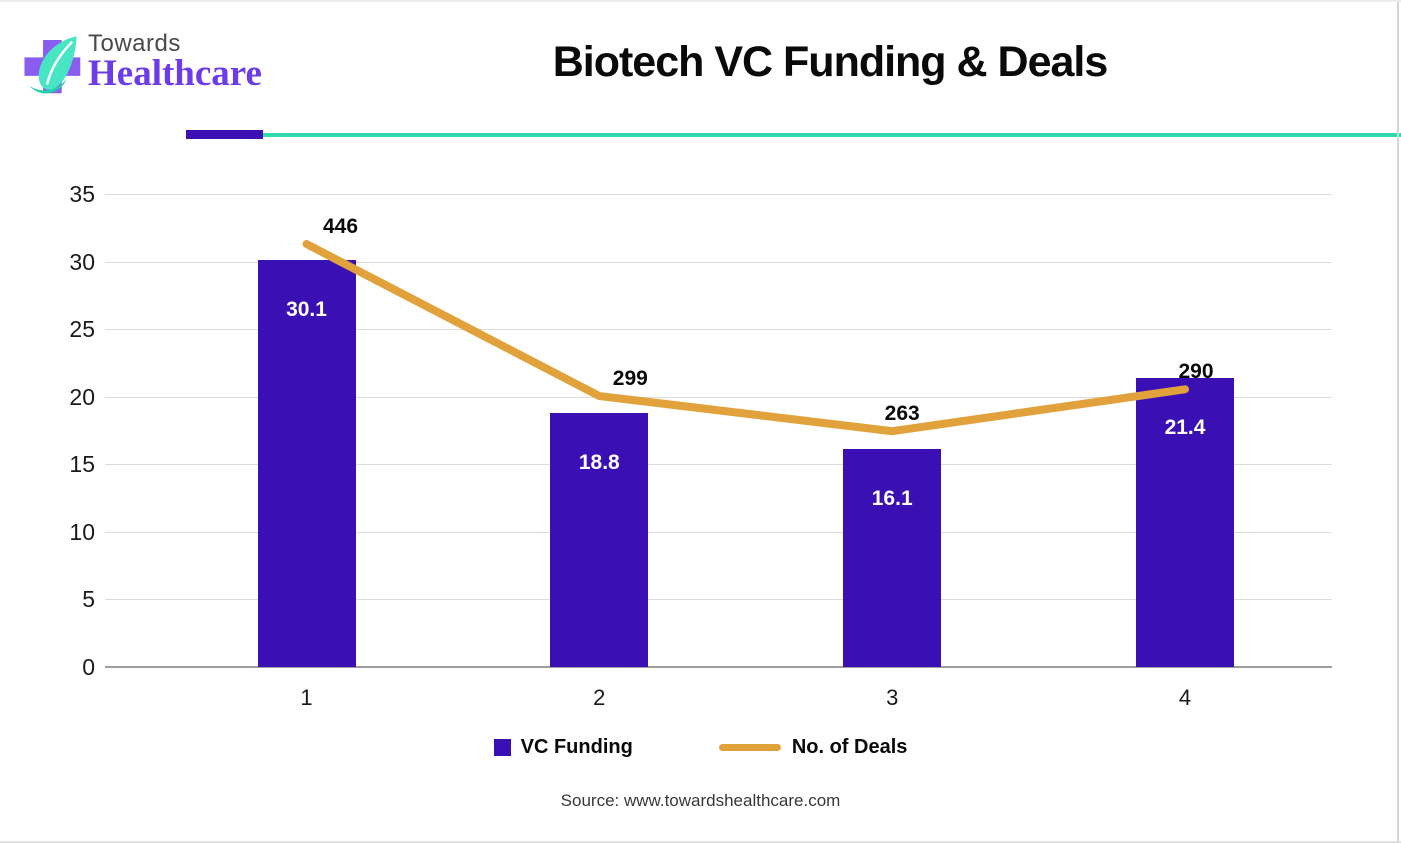  I want to click on deals-point-label: 290, so click(1196, 372).